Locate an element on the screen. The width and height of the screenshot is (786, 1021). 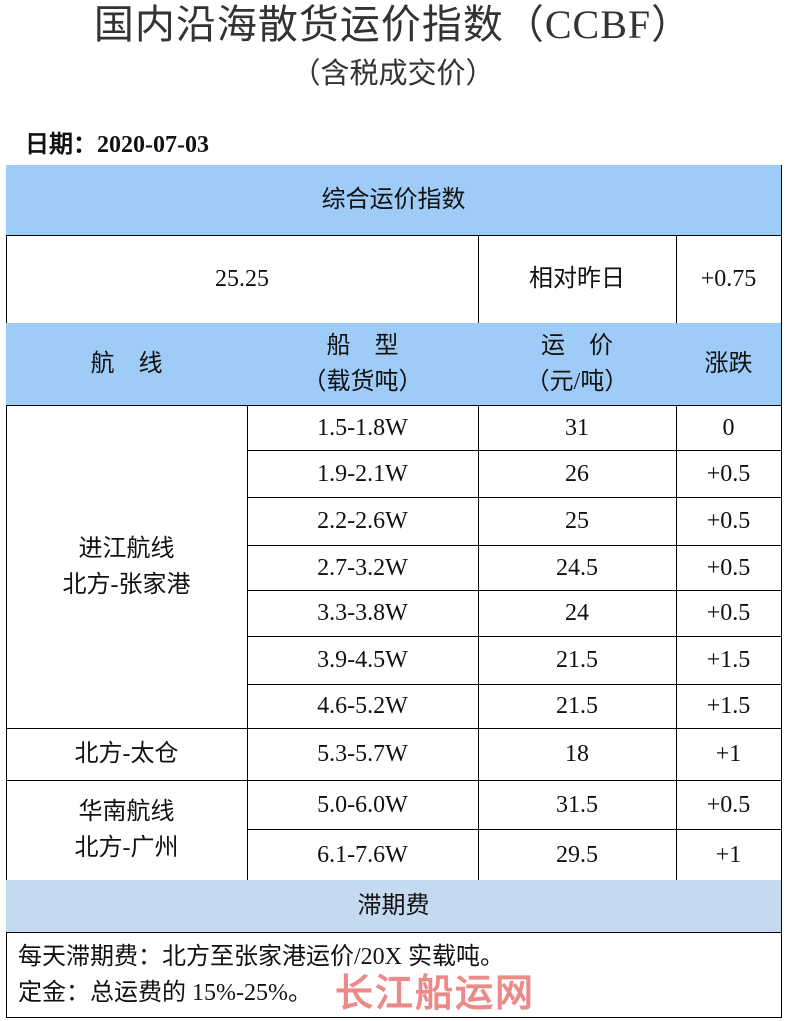
route-text: 进江航线 is located at coordinates (126, 548).